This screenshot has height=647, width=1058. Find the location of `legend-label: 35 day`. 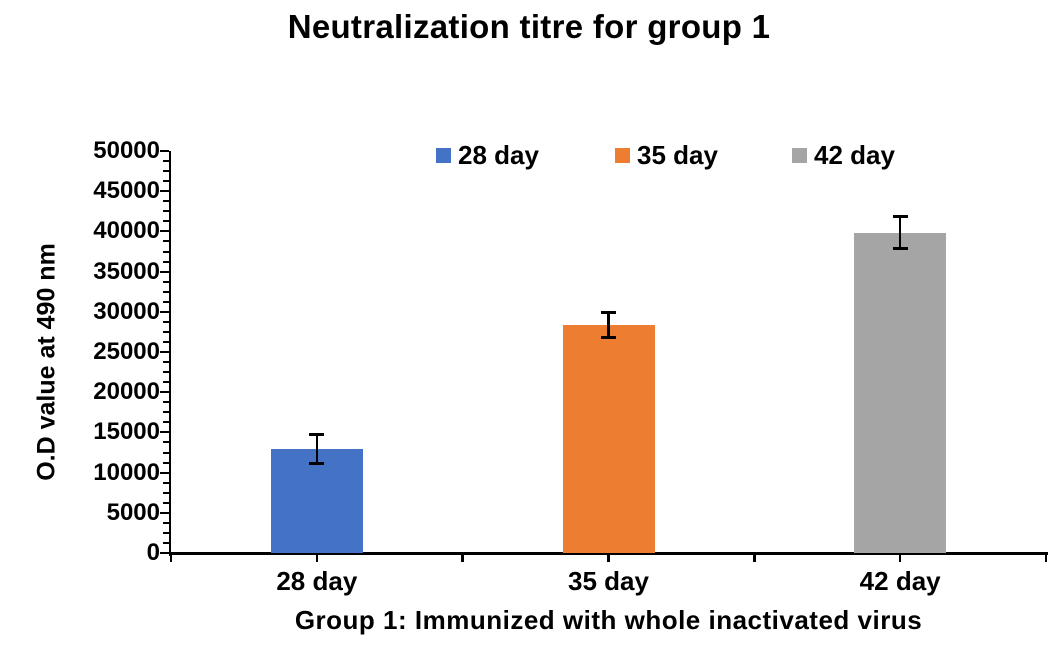

legend-label: 35 day is located at coordinates (677, 154).